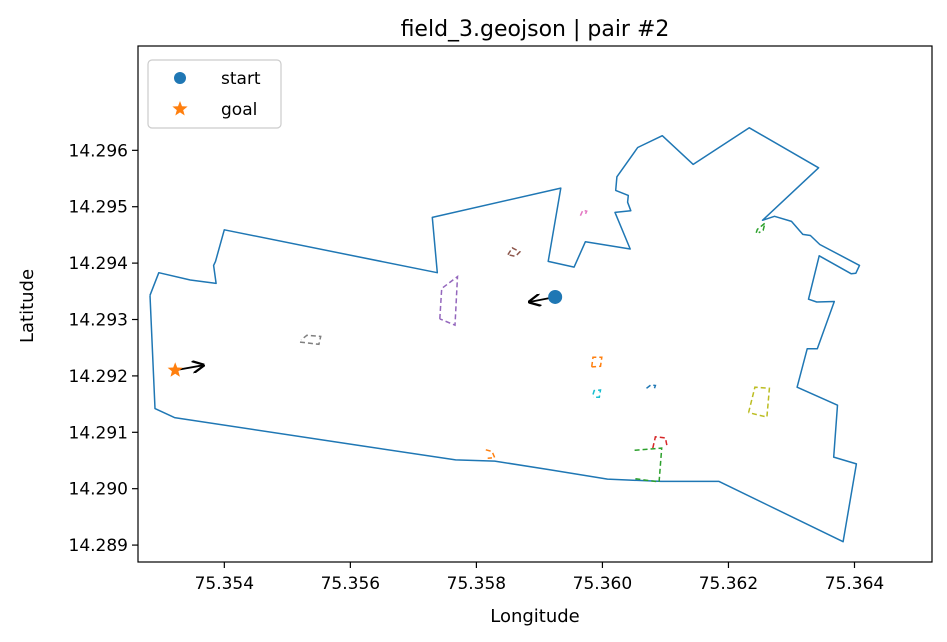 The image size is (947, 642). Describe the element at coordinates (728, 584) in the screenshot. I see `x-tick-label: 75.362` at that location.